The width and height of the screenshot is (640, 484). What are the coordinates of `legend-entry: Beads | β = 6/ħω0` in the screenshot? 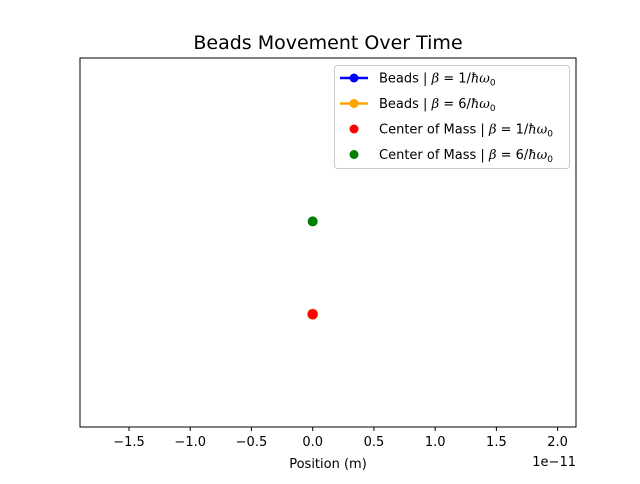 It's located at (418, 105).